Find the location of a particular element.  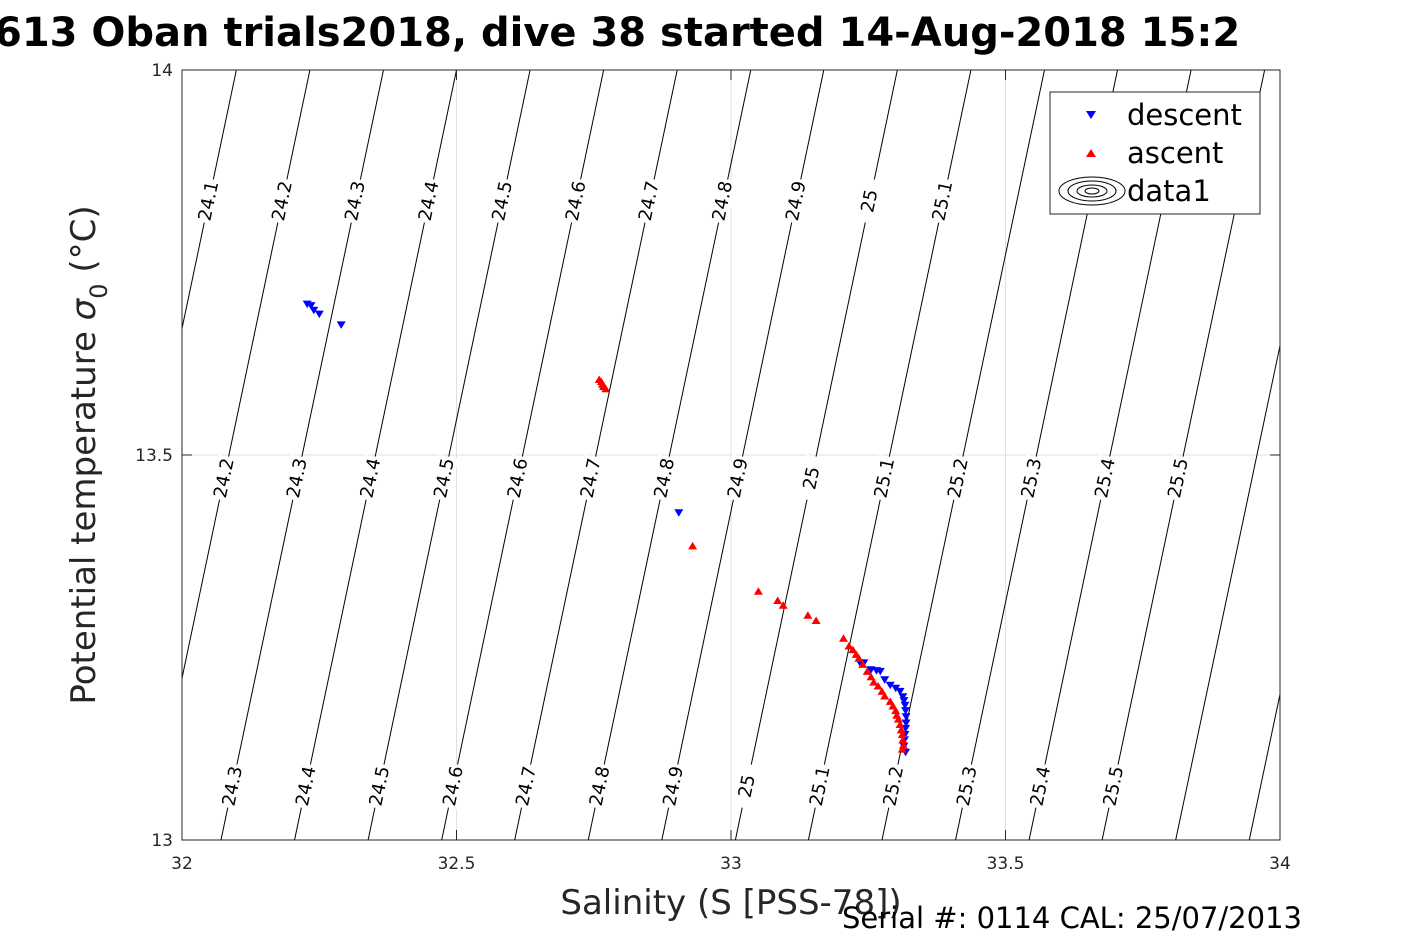

legend-marker-contour-icon is located at coordinates (1092, 191).